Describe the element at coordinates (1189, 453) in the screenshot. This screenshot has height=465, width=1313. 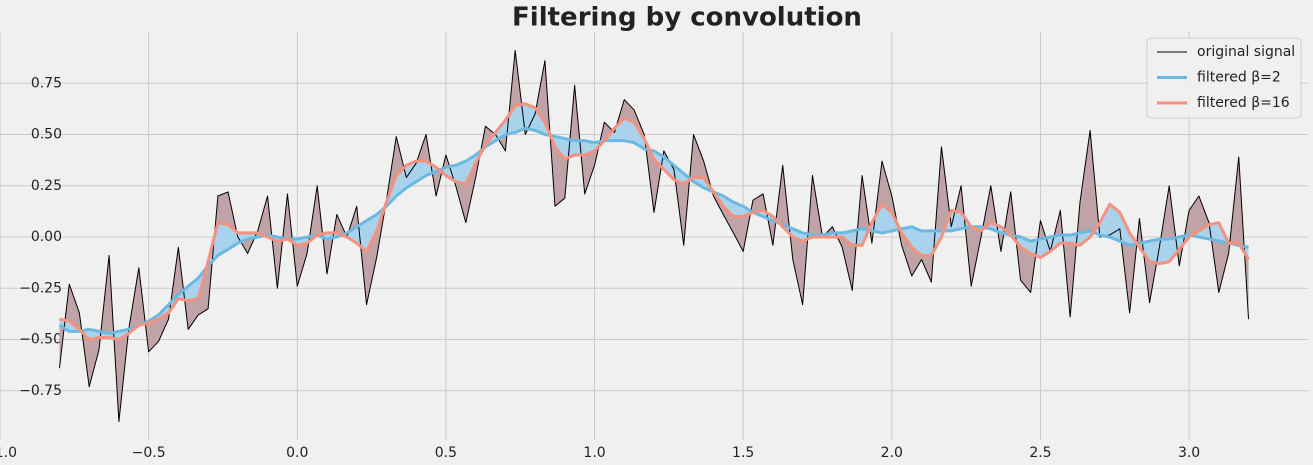
I see `x-tick-label: 3.0` at that location.